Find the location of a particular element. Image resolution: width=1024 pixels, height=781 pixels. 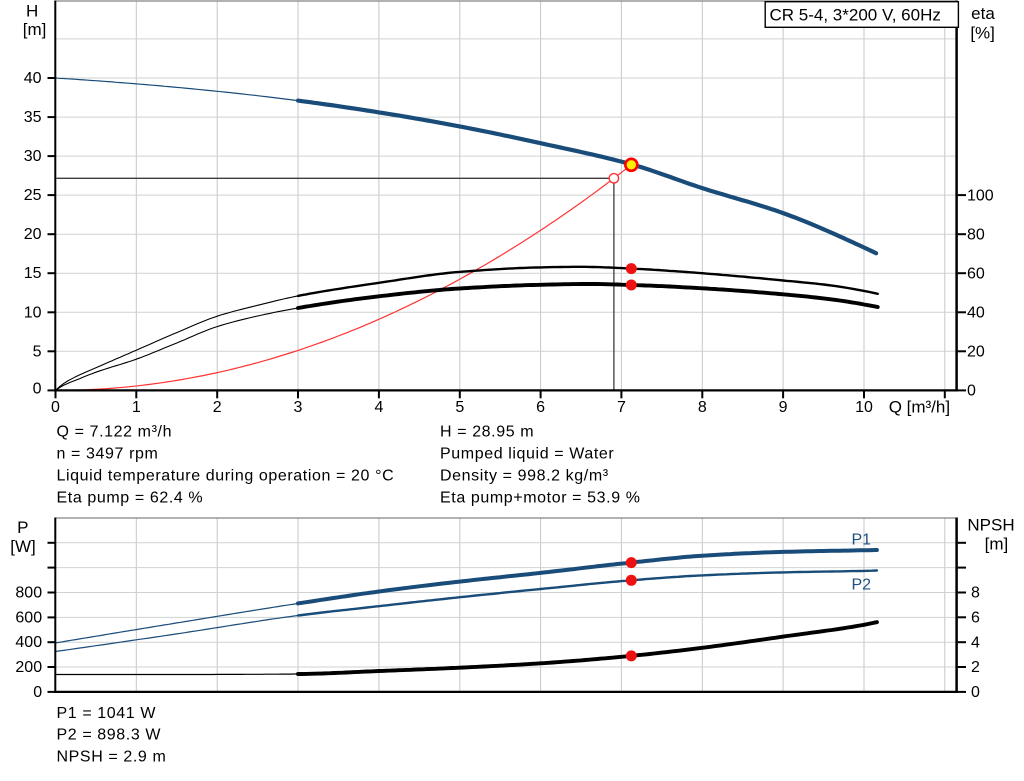

svg-text: 1 is located at coordinates (136, 407).